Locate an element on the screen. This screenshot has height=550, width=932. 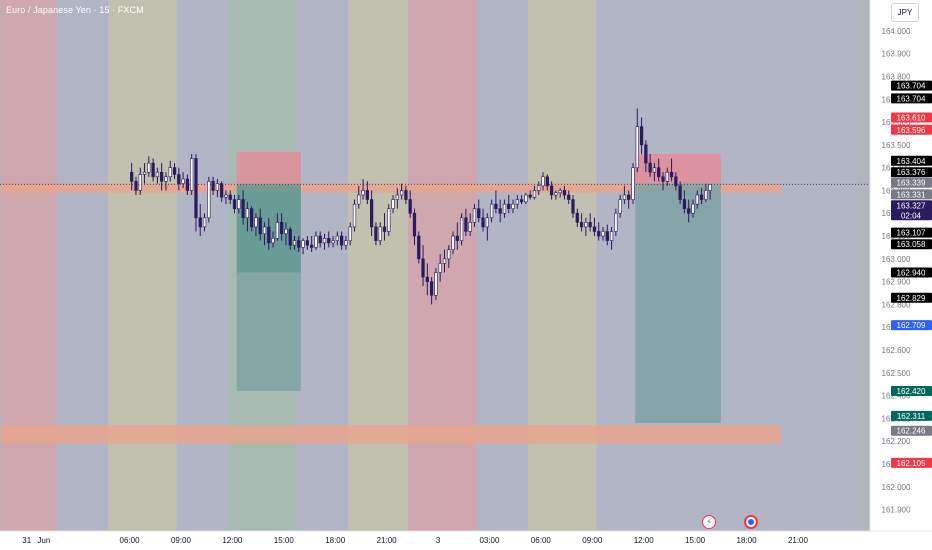
y-tick-label: 163.500 is located at coordinates (896, 145).